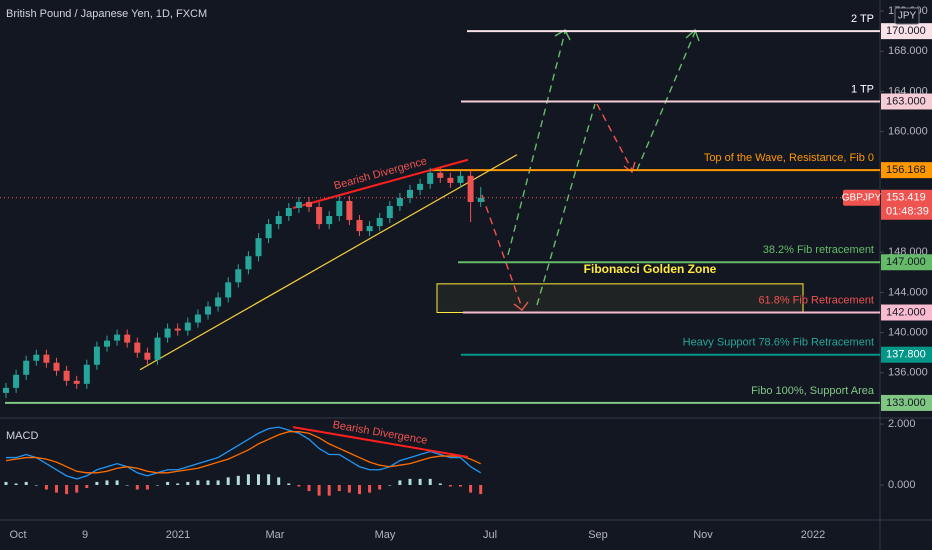 The image size is (932, 550). Describe the element at coordinates (703, 535) in the screenshot. I see `x-tick-label: Nov` at that location.